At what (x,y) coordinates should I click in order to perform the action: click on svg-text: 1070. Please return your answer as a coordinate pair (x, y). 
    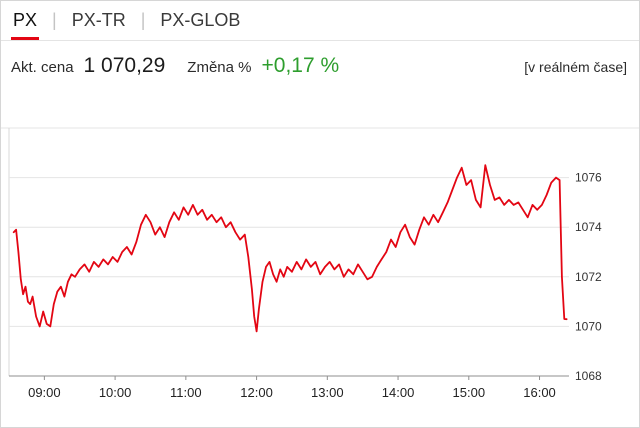
    Looking at the image, I should click on (588, 326).